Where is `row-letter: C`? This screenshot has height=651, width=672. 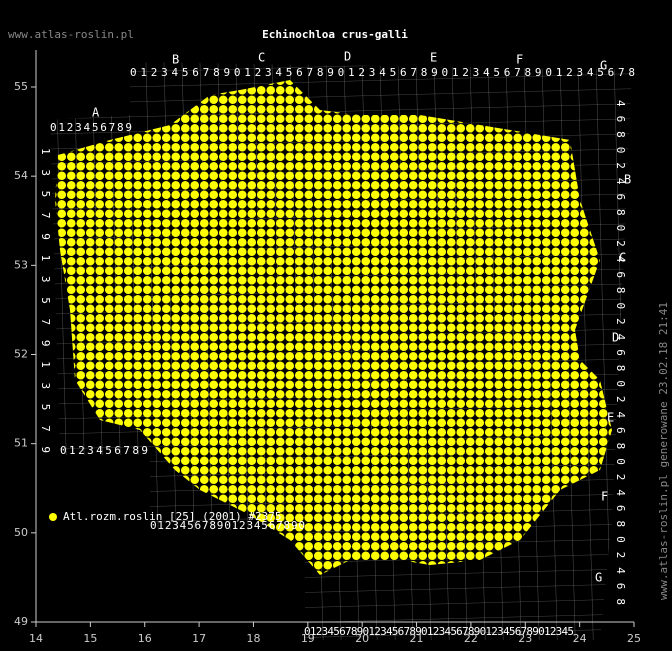
row-letter: C is located at coordinates (622, 258).